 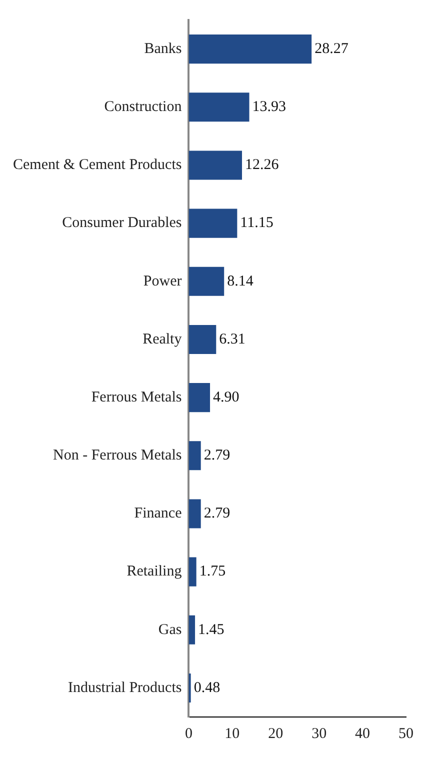 What do you see at coordinates (170, 630) in the screenshot?
I see `y-tick-label: Gas` at bounding box center [170, 630].